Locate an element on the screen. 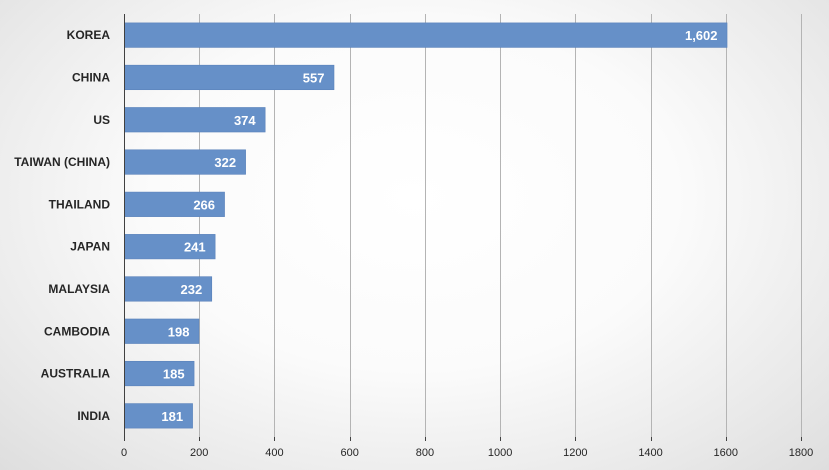  category-label: MALAYSIA is located at coordinates (79, 289).